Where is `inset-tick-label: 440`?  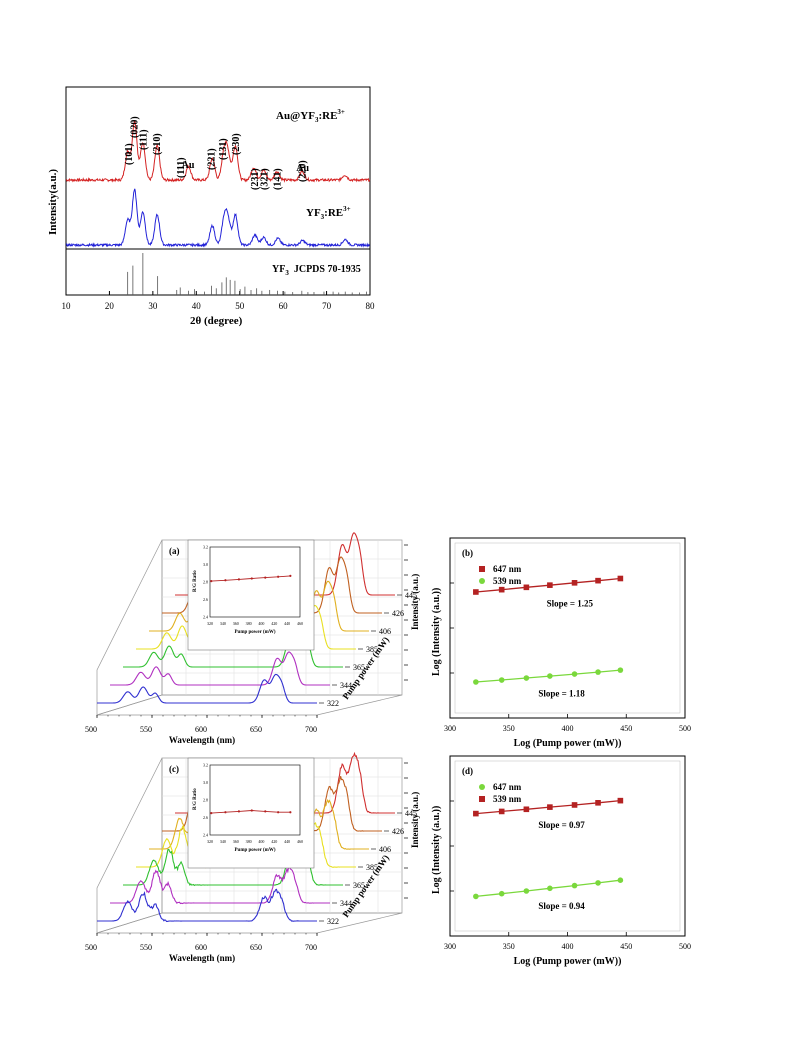 inset-tick-label: 440 is located at coordinates (287, 841).